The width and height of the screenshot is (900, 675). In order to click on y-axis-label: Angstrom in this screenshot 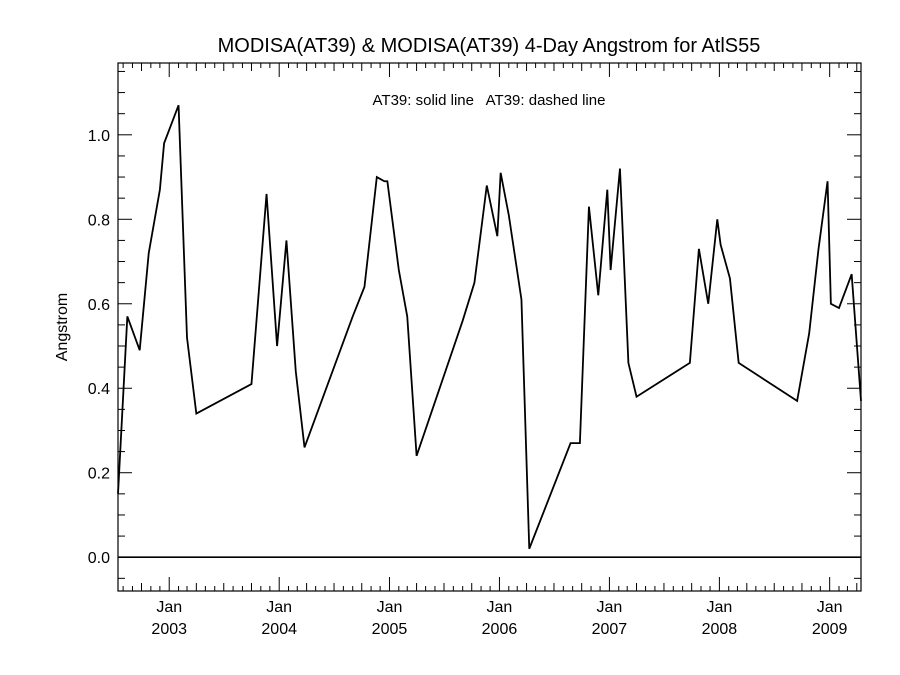, I will do `click(62, 327)`.